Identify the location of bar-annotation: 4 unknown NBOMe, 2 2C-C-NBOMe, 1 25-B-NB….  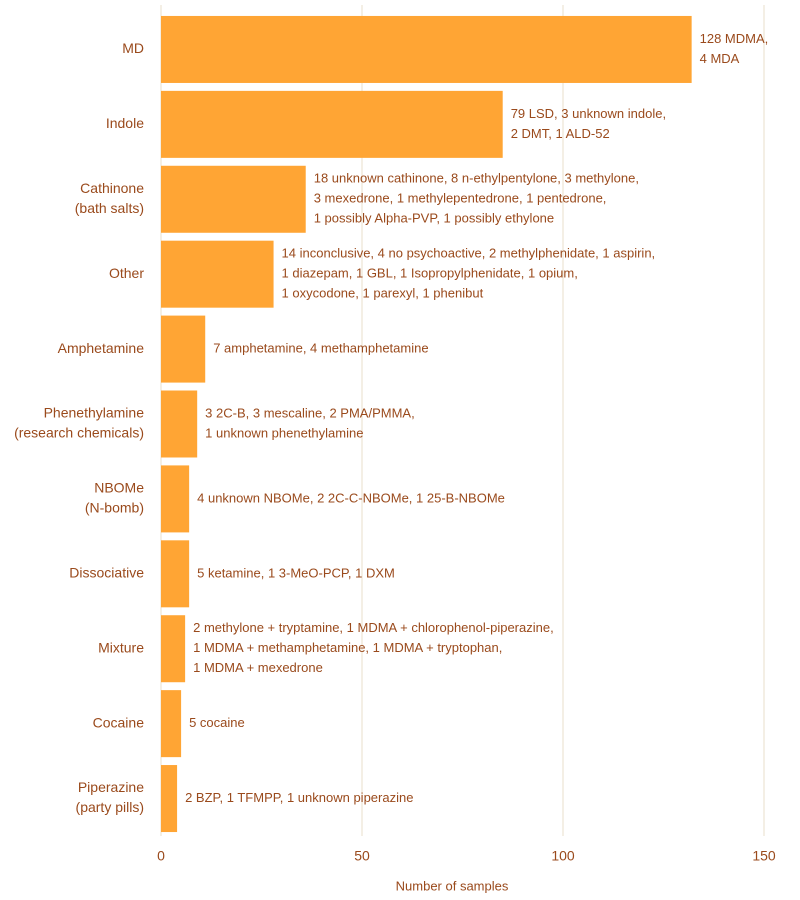
(351, 497).